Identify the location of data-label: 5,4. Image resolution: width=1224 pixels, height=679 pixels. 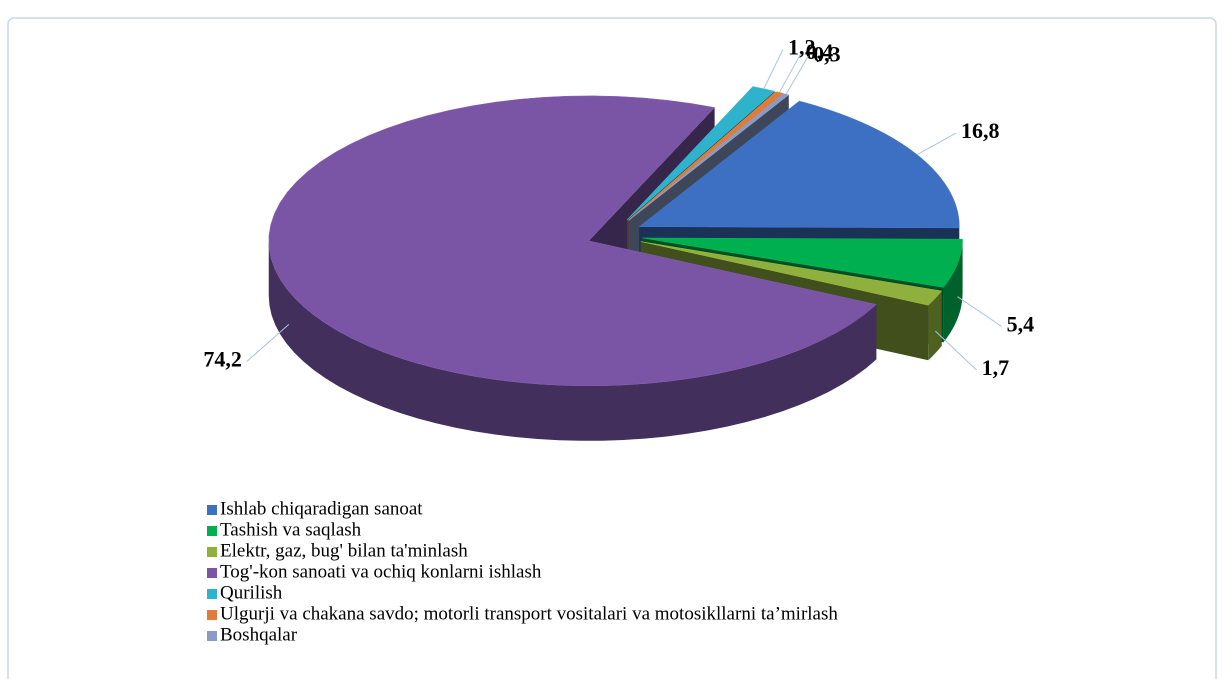
(1021, 323).